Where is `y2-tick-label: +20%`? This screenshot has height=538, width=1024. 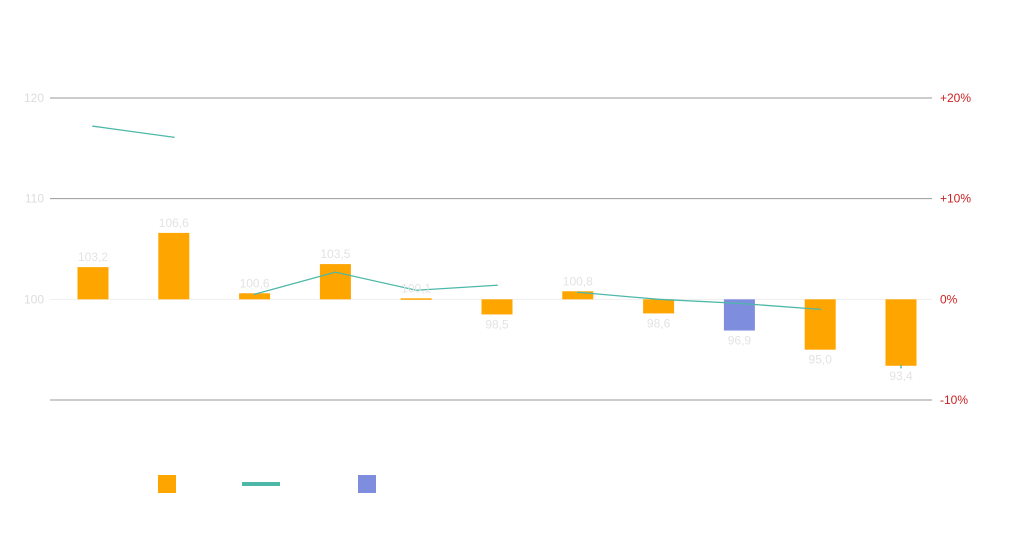
y2-tick-label: +20% is located at coordinates (955, 98).